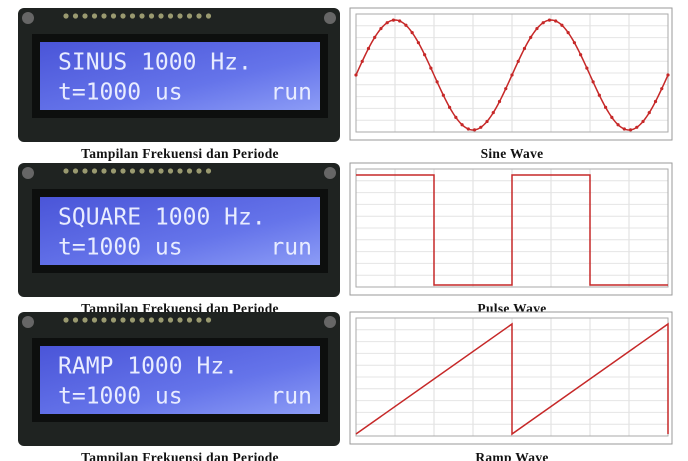 The height and width of the screenshot is (461, 688). I want to click on caption: Tampilan Frekuensi dan Periode, so click(180, 455).